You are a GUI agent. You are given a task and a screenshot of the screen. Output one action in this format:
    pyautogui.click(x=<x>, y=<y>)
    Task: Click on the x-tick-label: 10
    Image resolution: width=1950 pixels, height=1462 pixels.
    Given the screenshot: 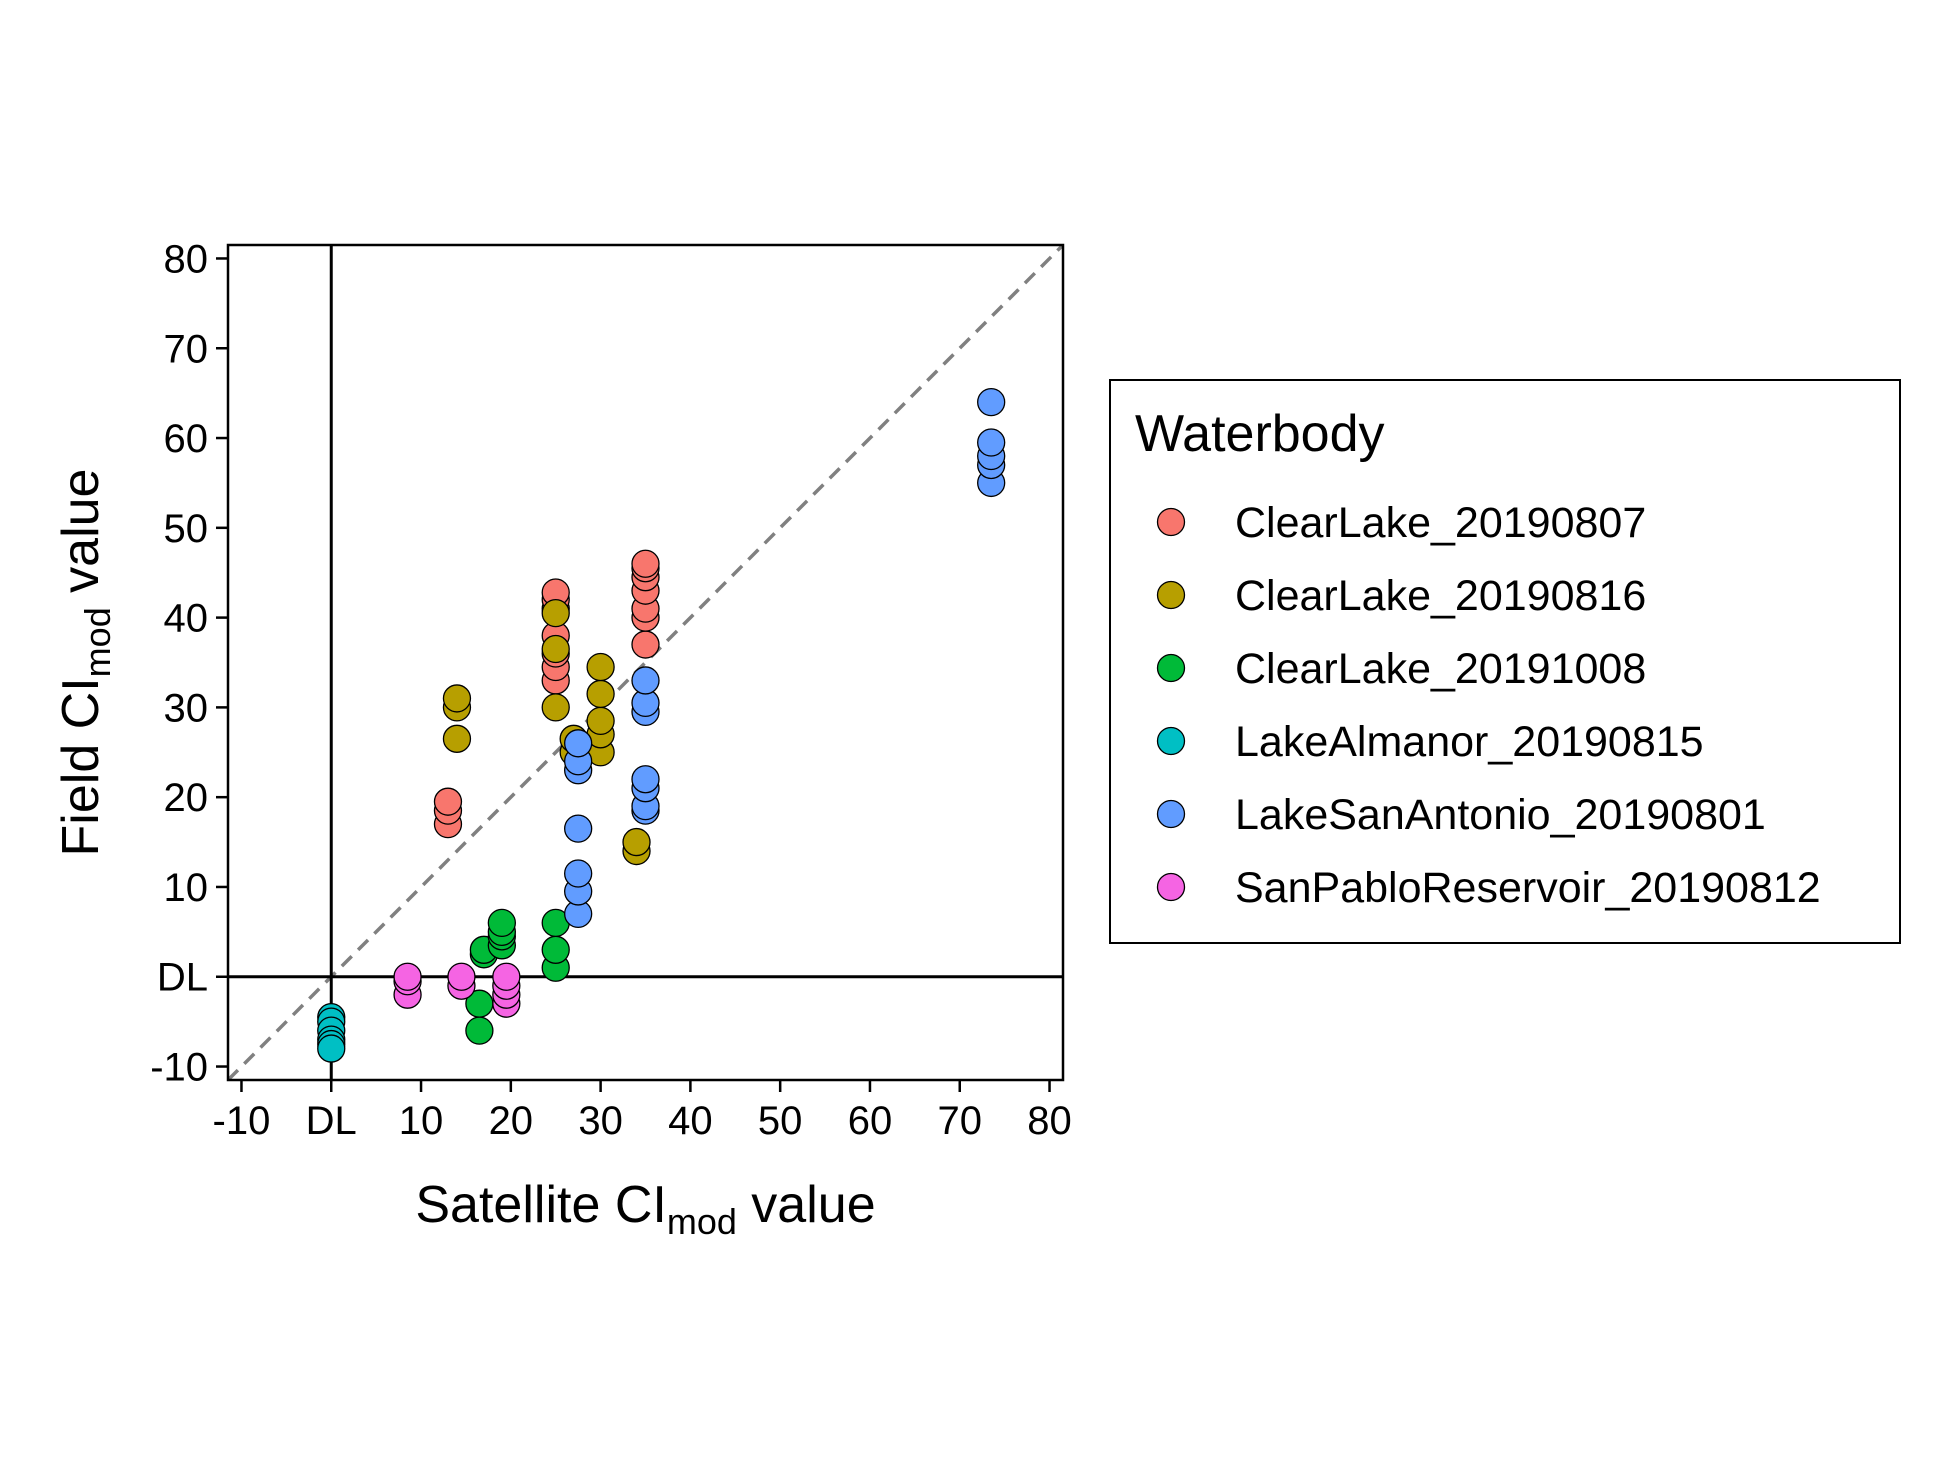 What is the action you would take?
    pyautogui.click(x=421, y=1121)
    